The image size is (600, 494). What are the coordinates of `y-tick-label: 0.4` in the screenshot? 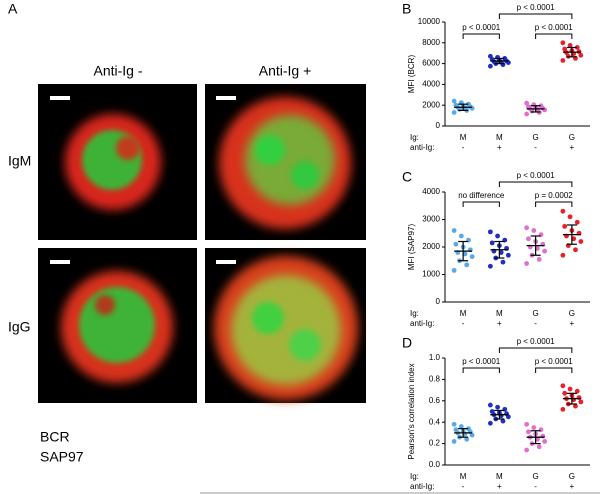 It's located at (435, 421).